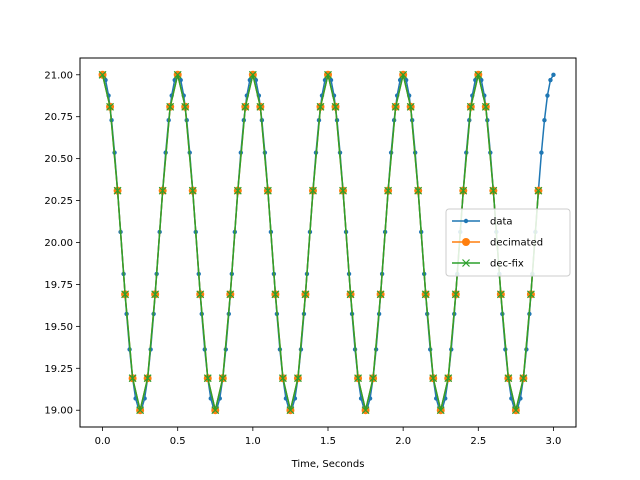 The width and height of the screenshot is (640, 480). I want to click on legend-item-decimated: decimated, so click(497, 243).